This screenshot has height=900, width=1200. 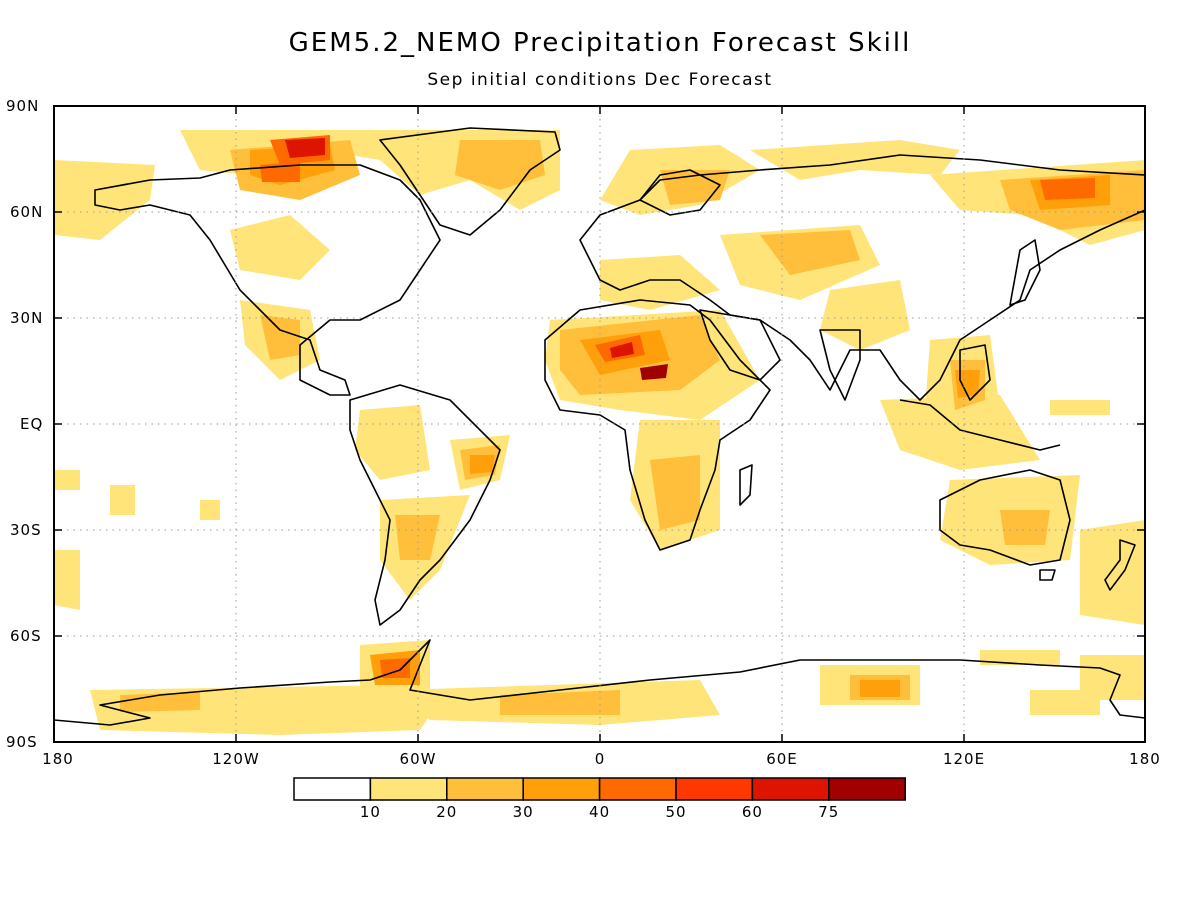 I want to click on lat-label-90n: 90N, so click(x=23, y=106).